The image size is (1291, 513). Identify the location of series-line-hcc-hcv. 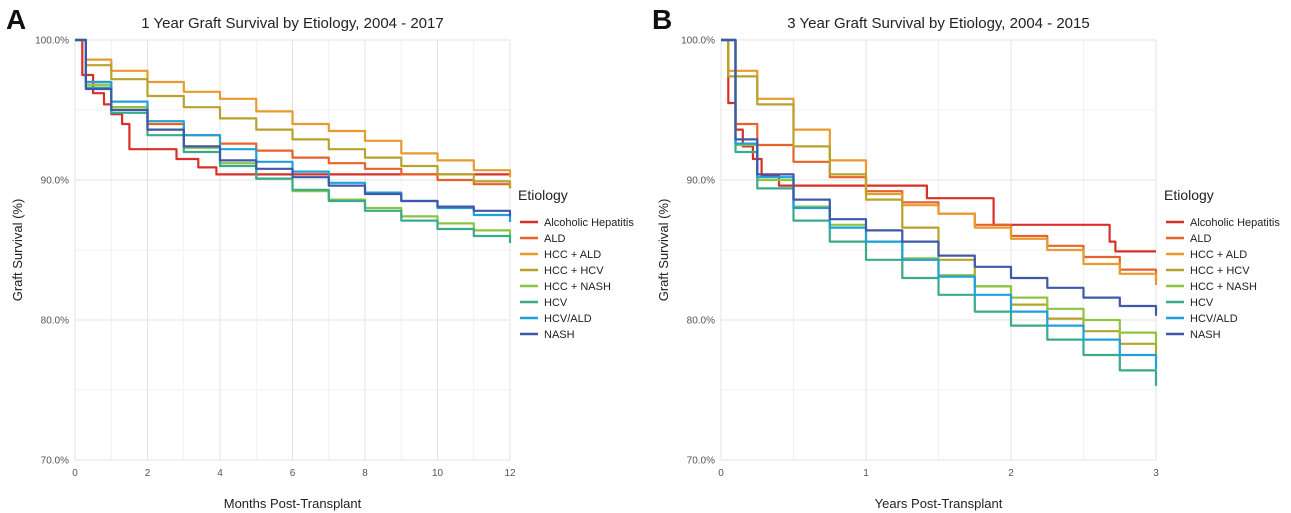
(293, 113).